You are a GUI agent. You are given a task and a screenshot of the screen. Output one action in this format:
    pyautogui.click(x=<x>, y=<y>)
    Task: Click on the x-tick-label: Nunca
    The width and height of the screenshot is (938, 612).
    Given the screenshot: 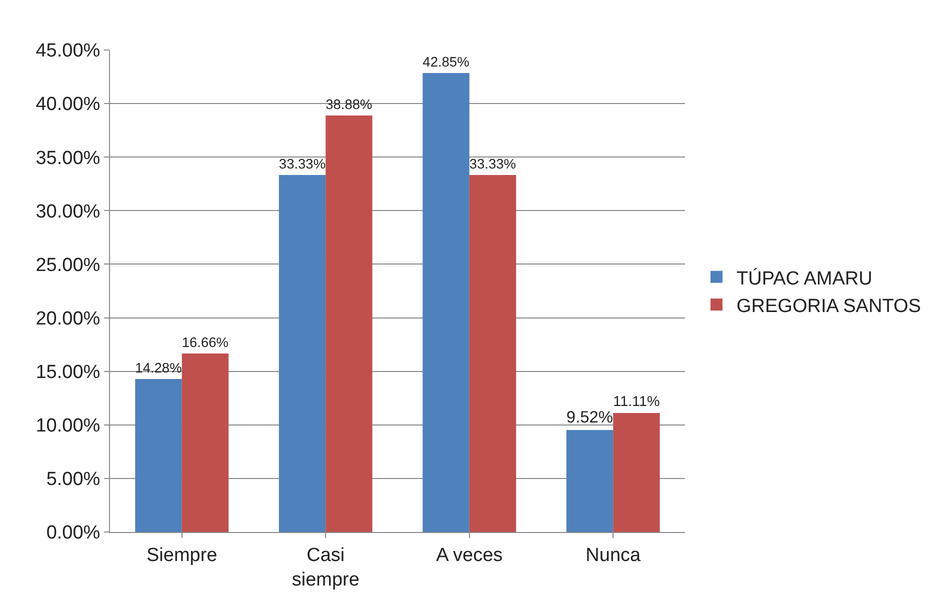 What is the action you would take?
    pyautogui.click(x=614, y=555)
    